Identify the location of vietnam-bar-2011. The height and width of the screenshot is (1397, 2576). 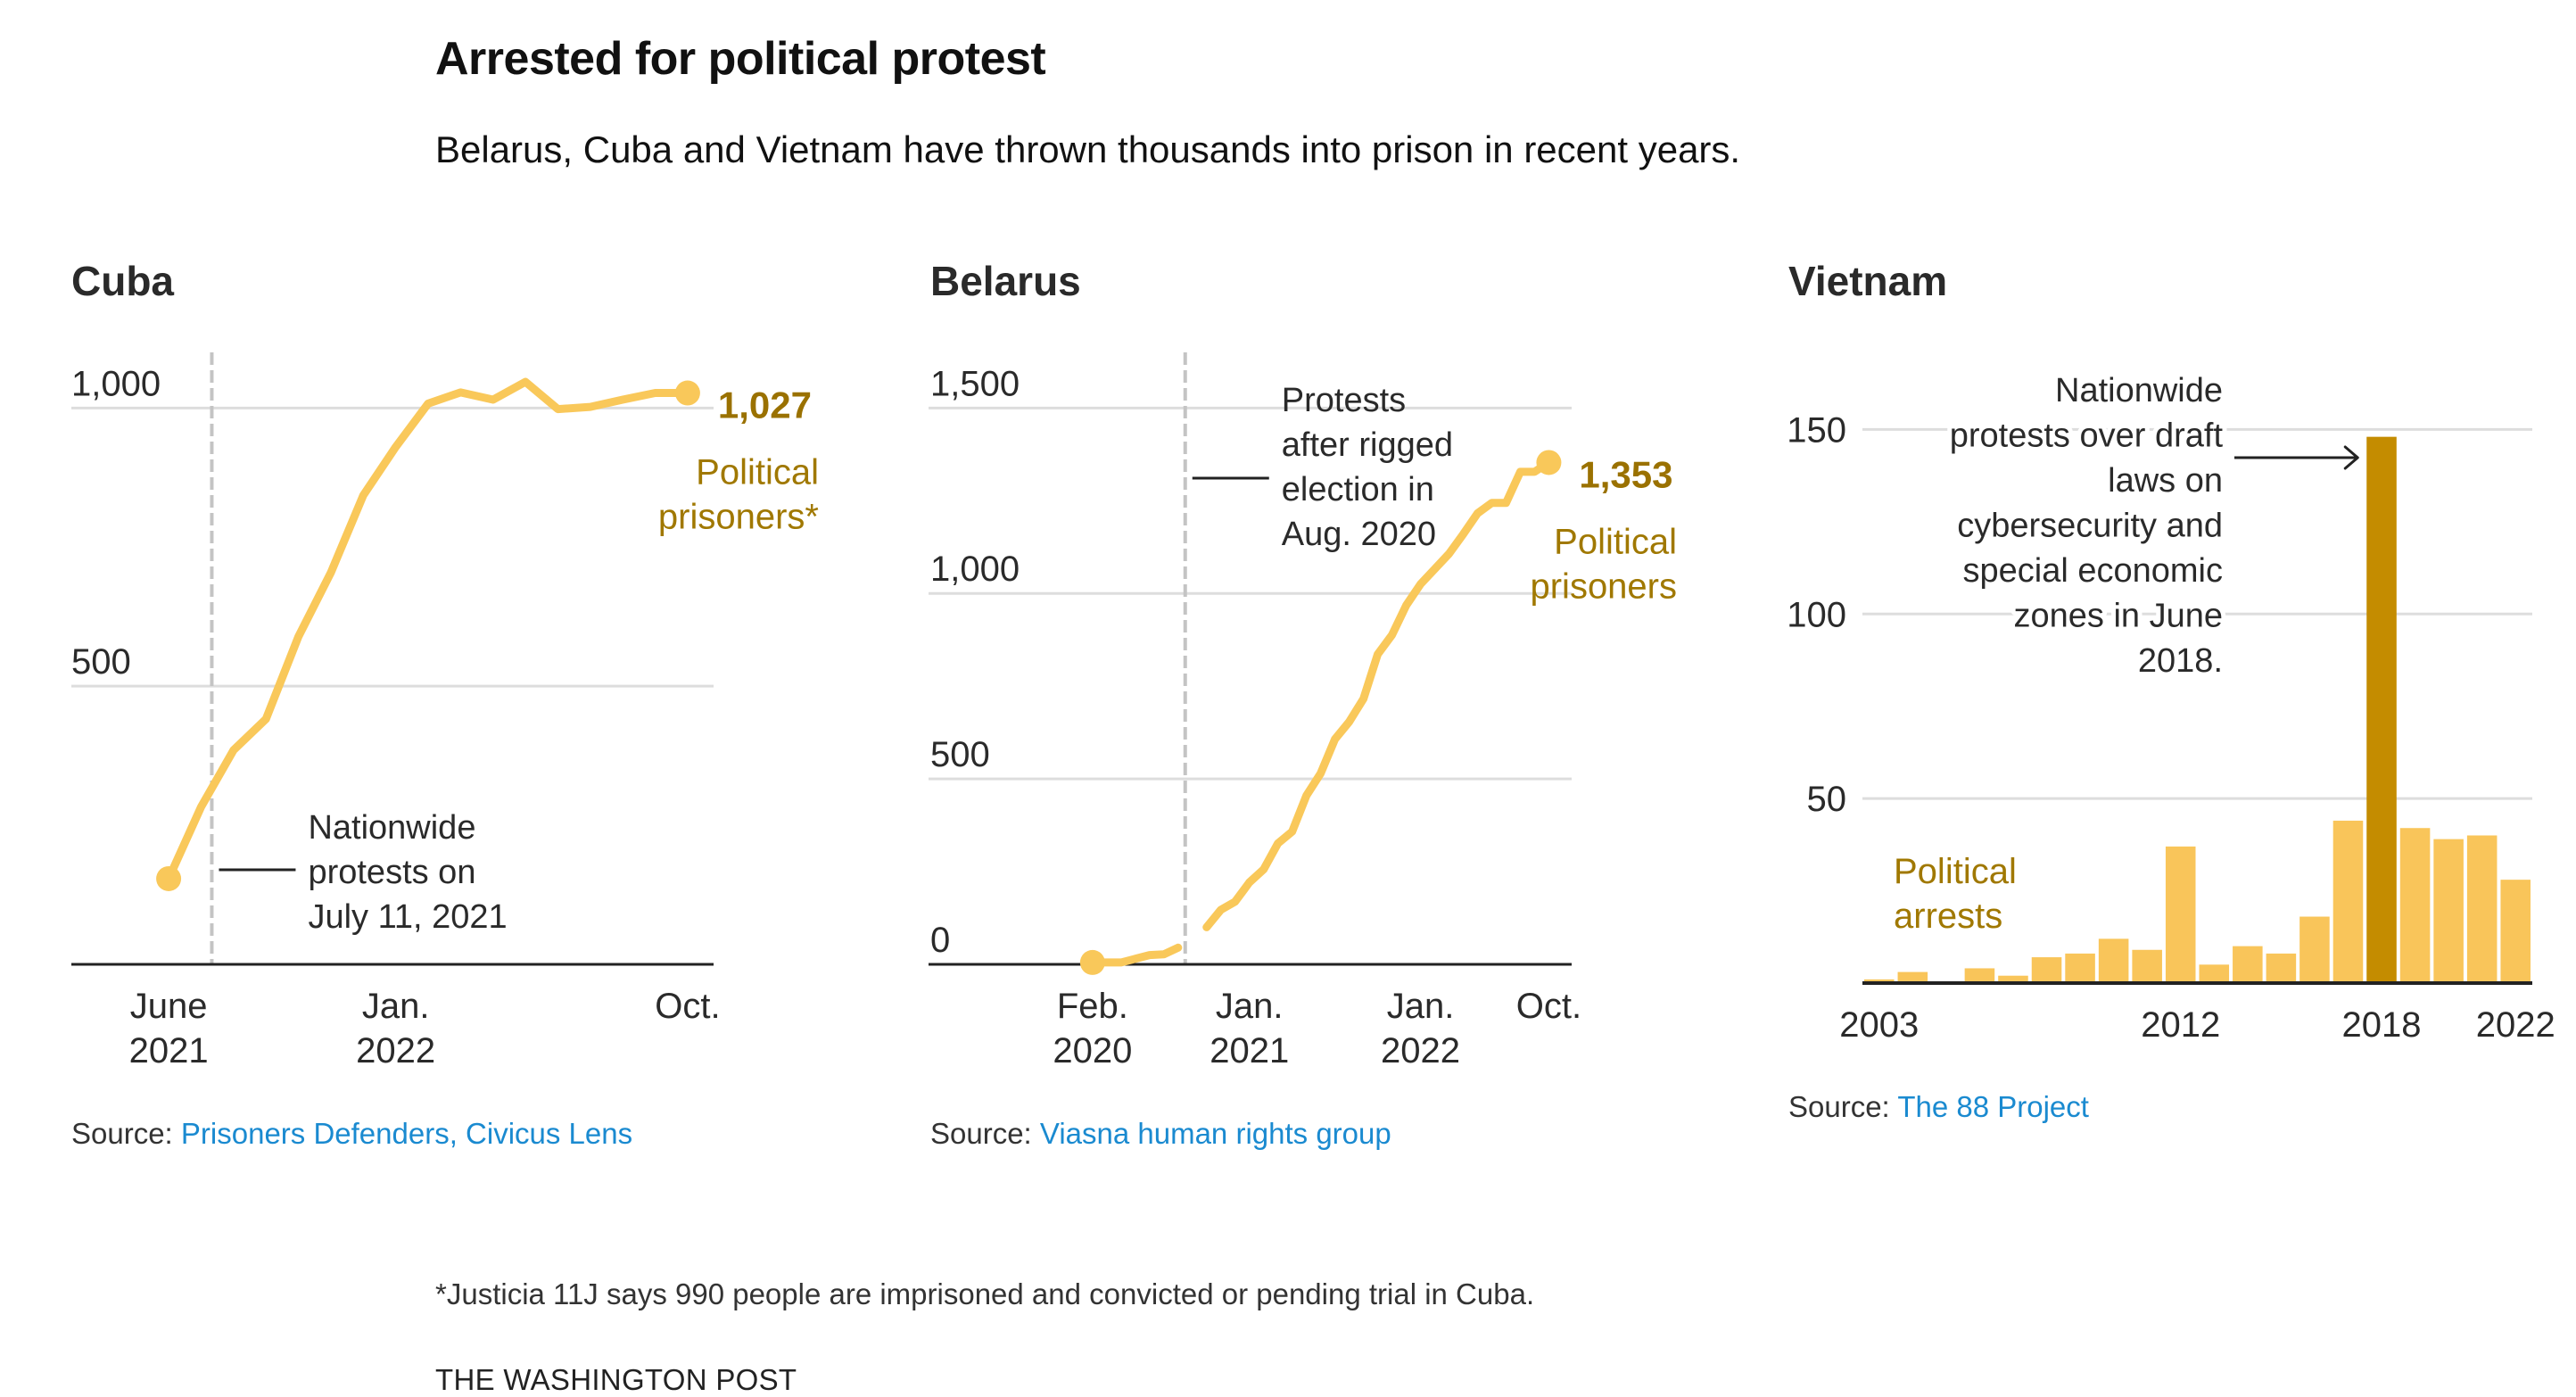
(2147, 966).